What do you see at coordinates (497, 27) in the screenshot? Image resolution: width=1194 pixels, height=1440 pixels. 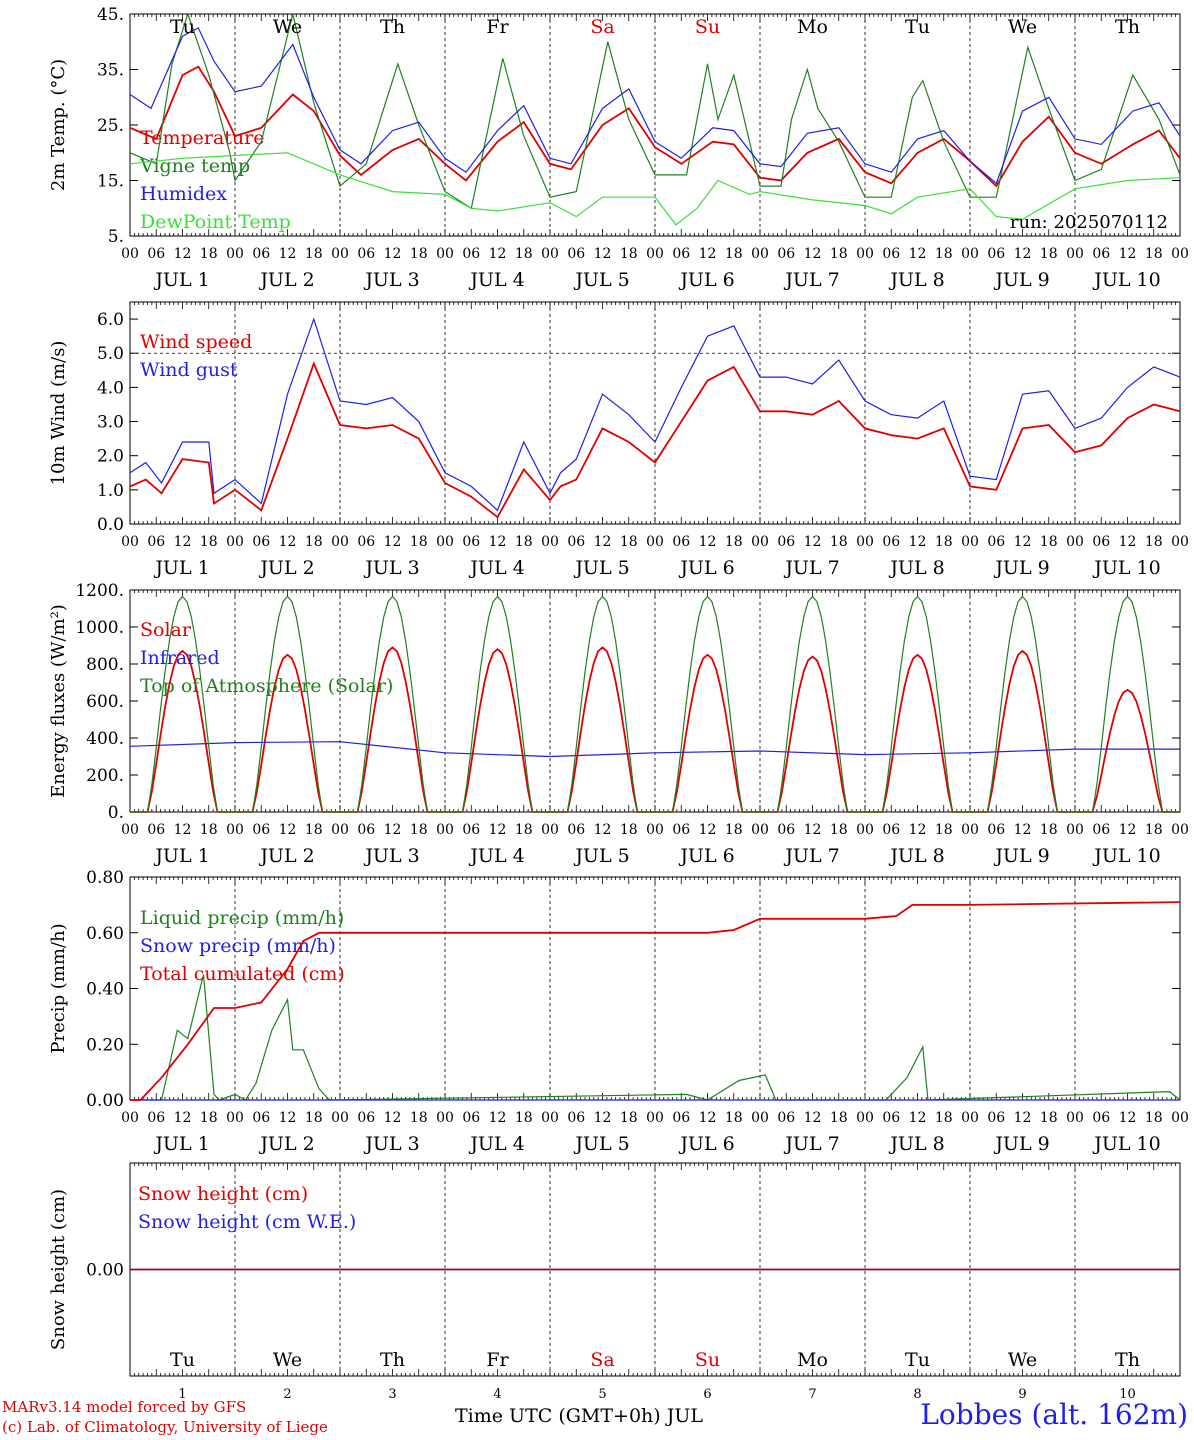 I see `day-name: Fr` at bounding box center [497, 27].